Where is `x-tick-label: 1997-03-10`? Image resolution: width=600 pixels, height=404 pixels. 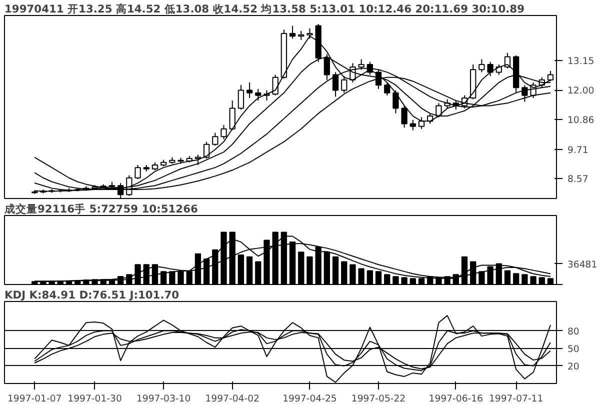
x-tick-label: 1997-03-10 is located at coordinates (163, 399).